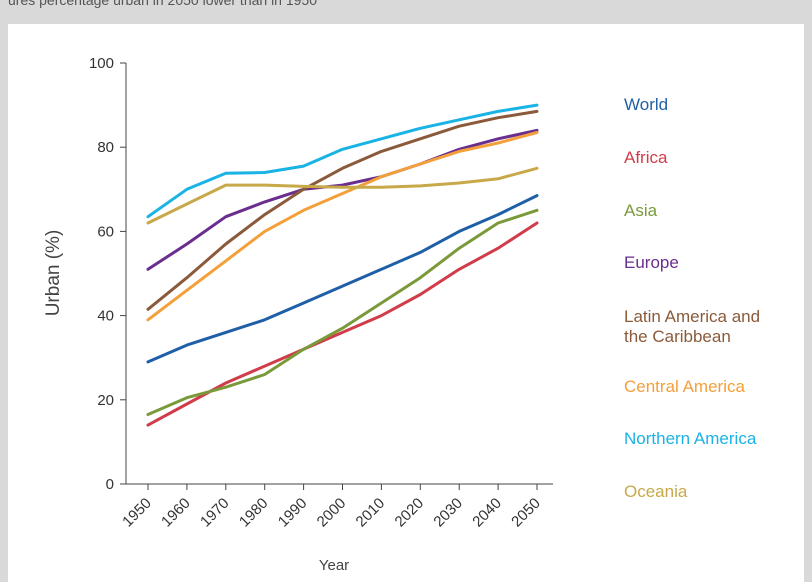 This screenshot has height=582, width=812. I want to click on x-axis-title: Year, so click(334, 565).